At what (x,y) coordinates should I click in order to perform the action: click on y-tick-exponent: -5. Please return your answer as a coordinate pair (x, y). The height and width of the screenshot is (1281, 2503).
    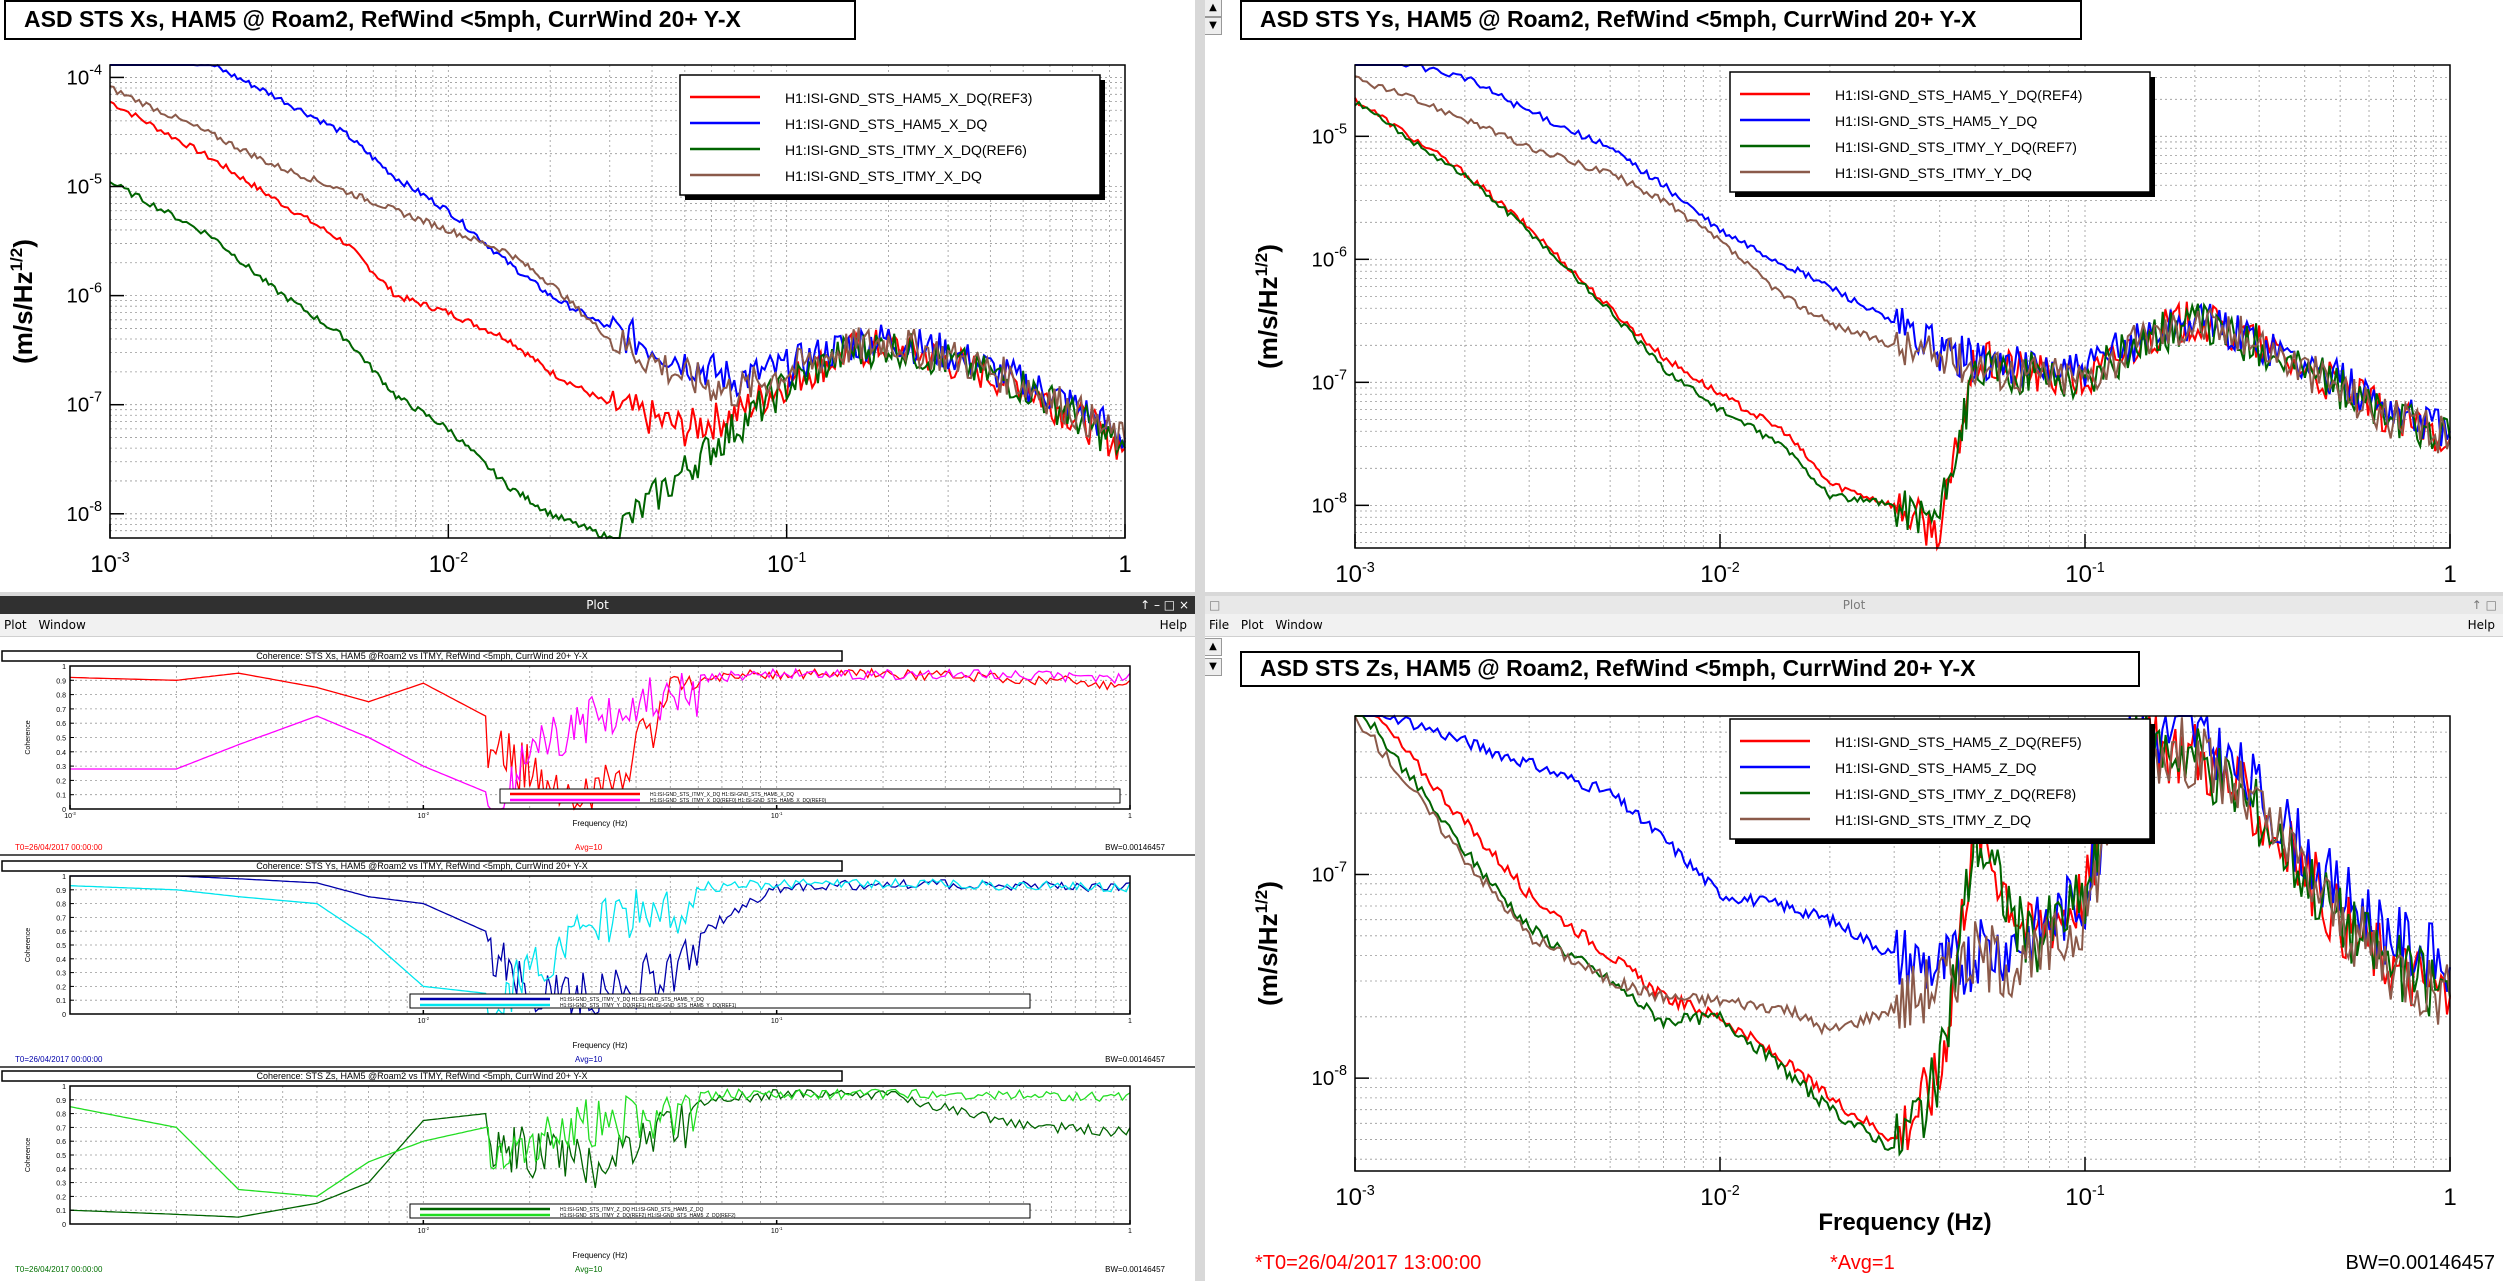
    Looking at the image, I should click on (1340, 129).